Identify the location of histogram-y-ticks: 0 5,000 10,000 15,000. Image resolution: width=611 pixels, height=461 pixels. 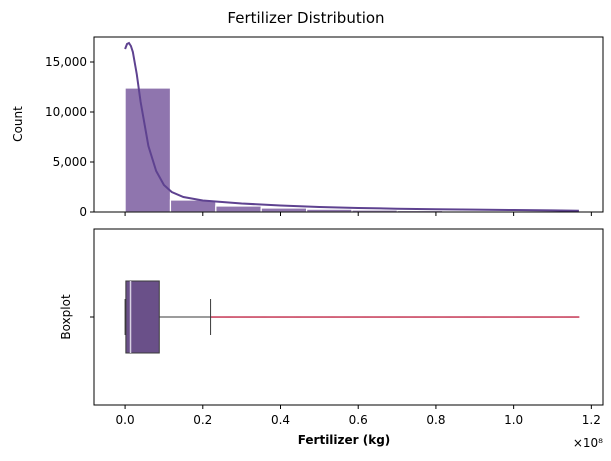
(69, 137).